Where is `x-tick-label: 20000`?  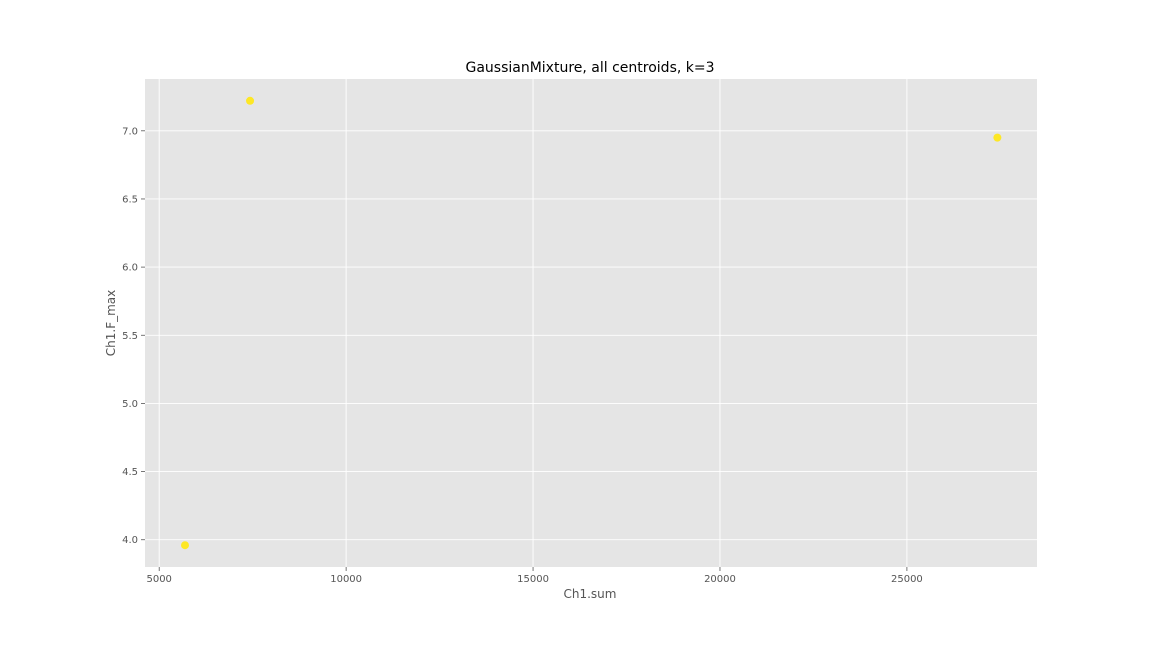
x-tick-label: 20000 is located at coordinates (720, 579).